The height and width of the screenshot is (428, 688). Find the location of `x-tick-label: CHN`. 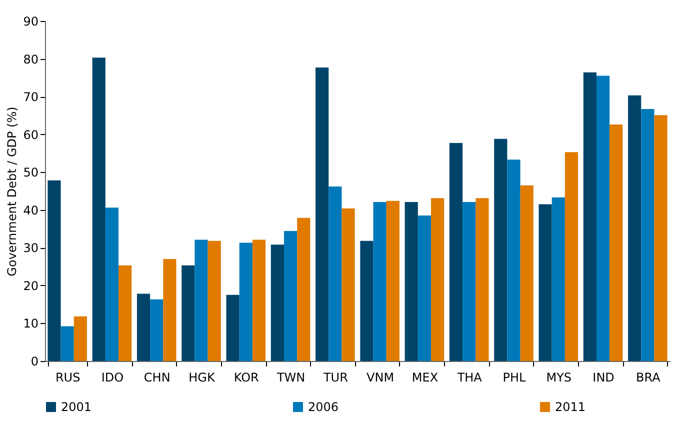

x-tick-label: CHN is located at coordinates (157, 377).